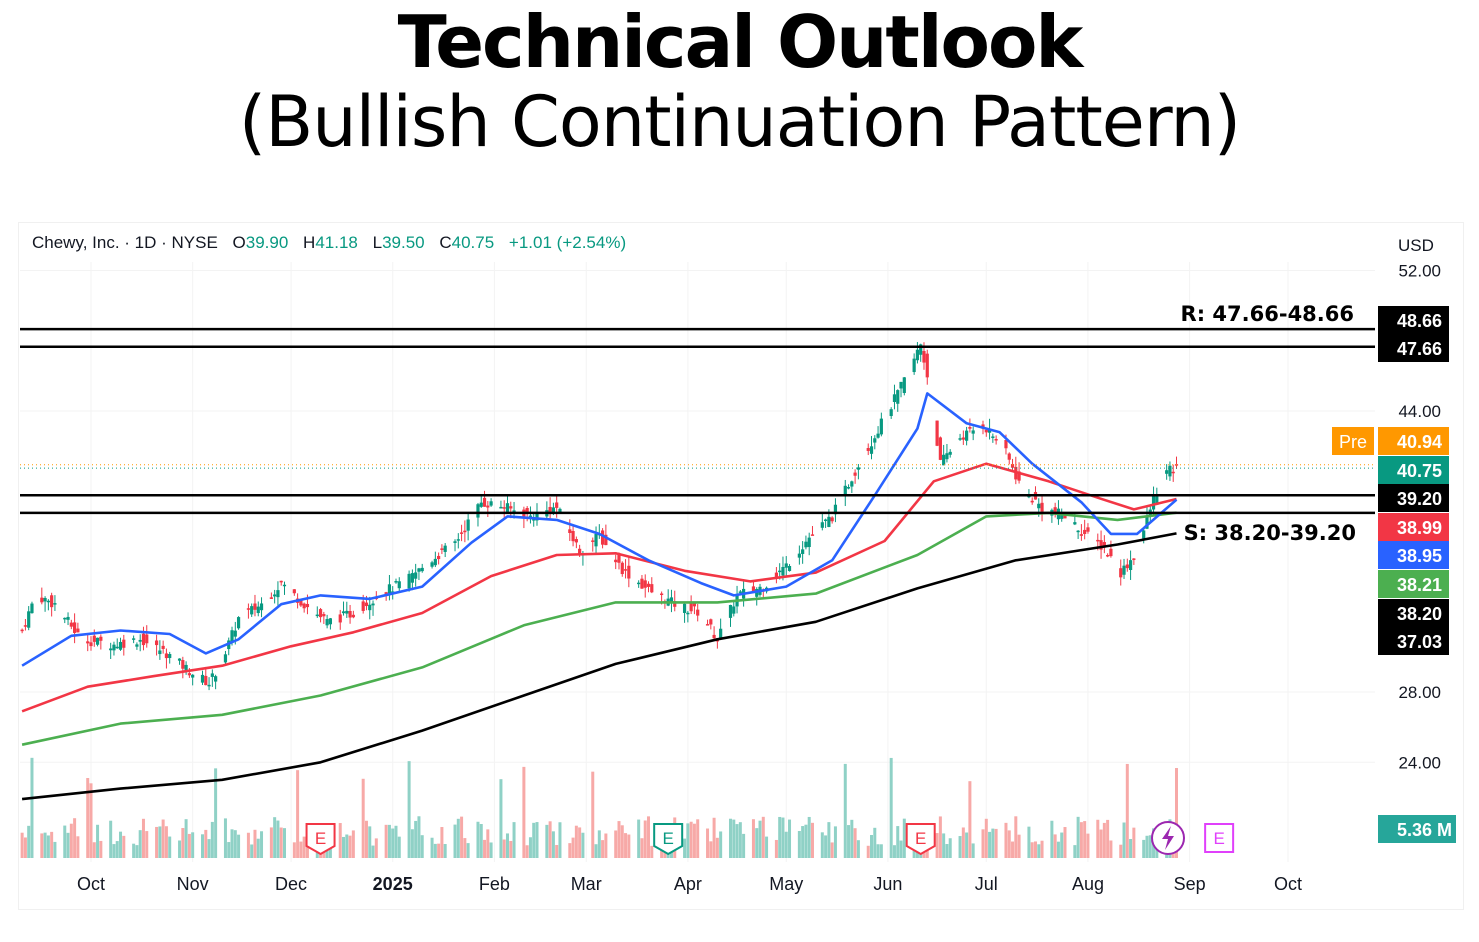  I want to click on currency-label: USD, so click(1416, 245).